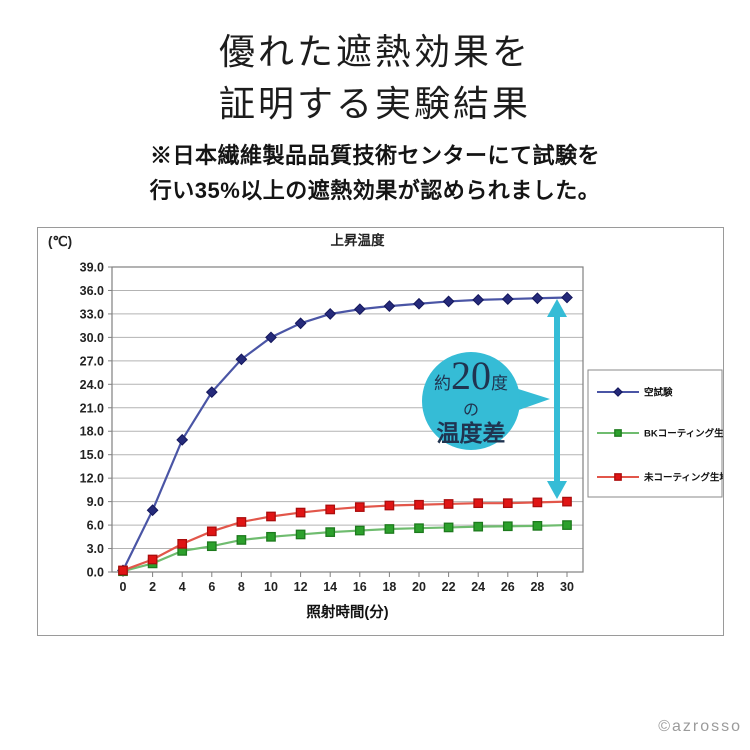  Describe the element at coordinates (92, 455) in the screenshot. I see `y-tick-label: 15.0` at that location.